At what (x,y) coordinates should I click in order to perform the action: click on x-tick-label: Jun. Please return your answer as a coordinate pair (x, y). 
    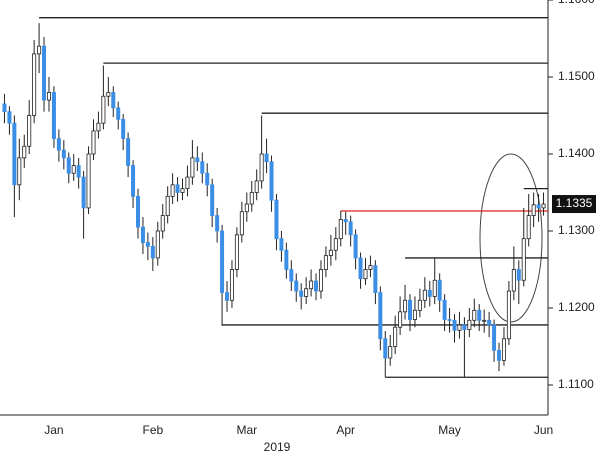
    Looking at the image, I should click on (543, 430).